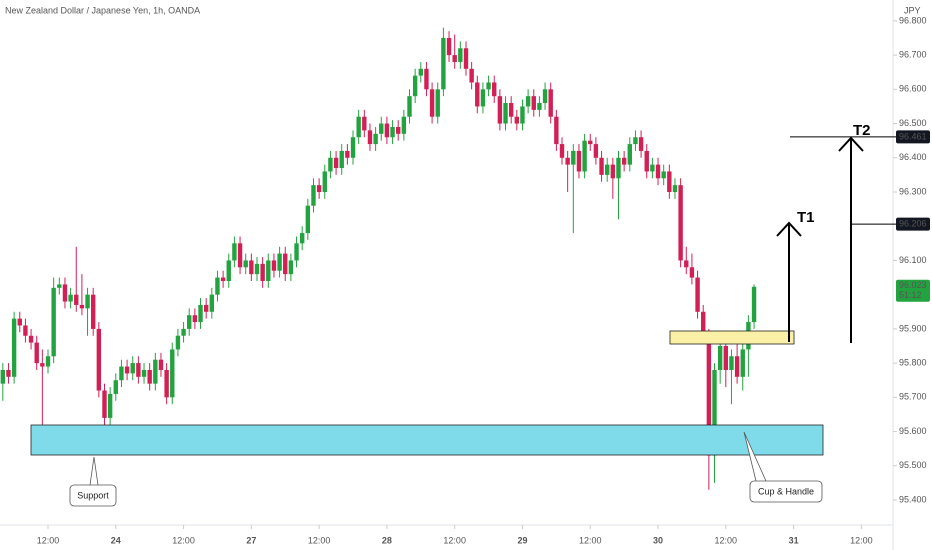  What do you see at coordinates (93, 495) in the screenshot?
I see `support-callout` at bounding box center [93, 495].